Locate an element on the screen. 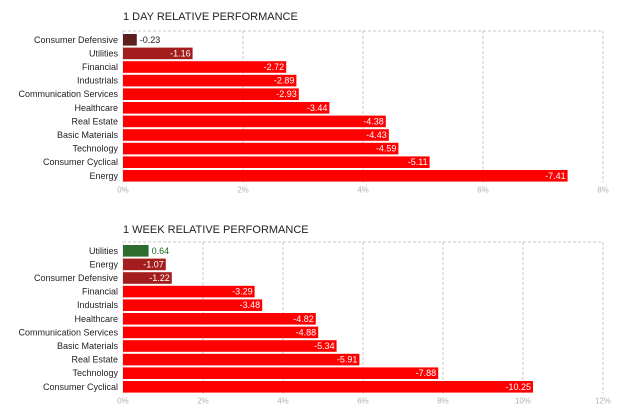 This screenshot has height=417, width=621. day-category-label: Consumer Defensive is located at coordinates (76, 40).